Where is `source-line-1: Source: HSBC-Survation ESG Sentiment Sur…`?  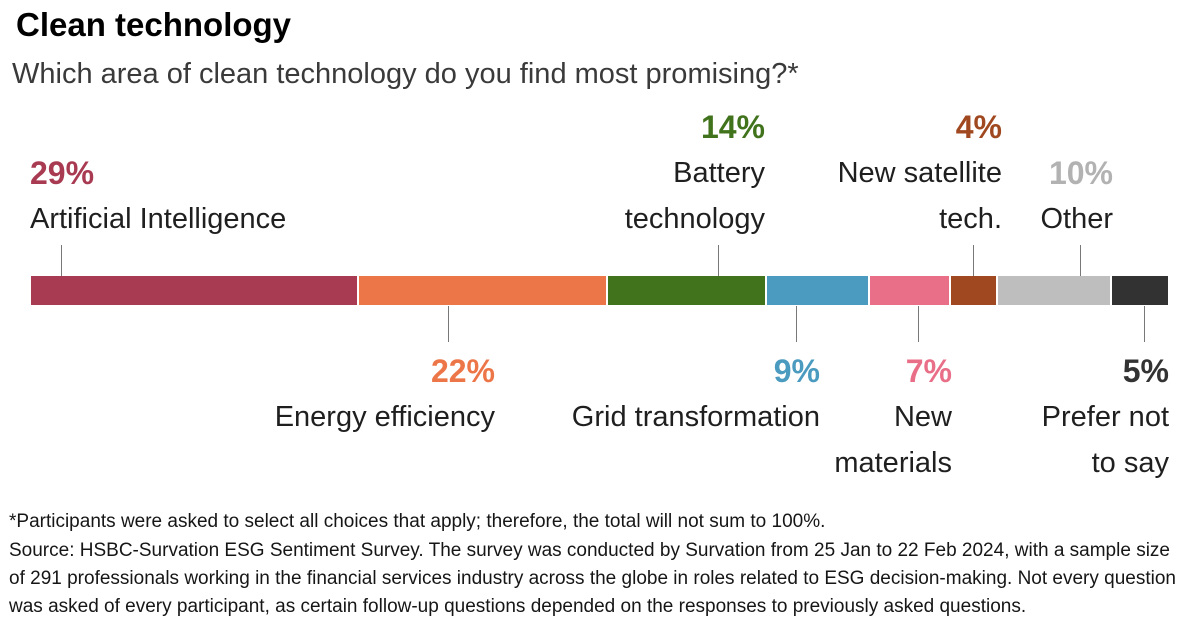
source-line-1: Source: HSBC-Survation ESG Sentiment Sur… is located at coordinates (589, 550).